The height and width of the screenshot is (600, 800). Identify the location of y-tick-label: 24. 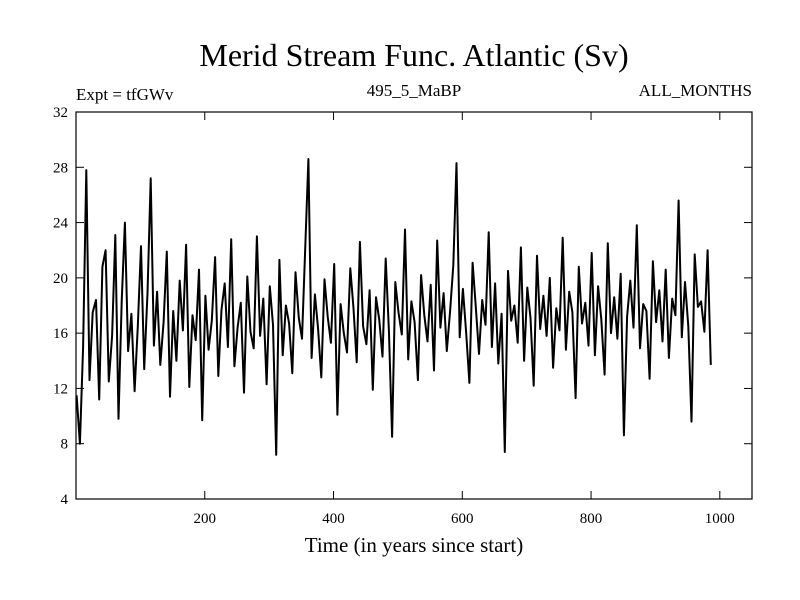
(61, 224).